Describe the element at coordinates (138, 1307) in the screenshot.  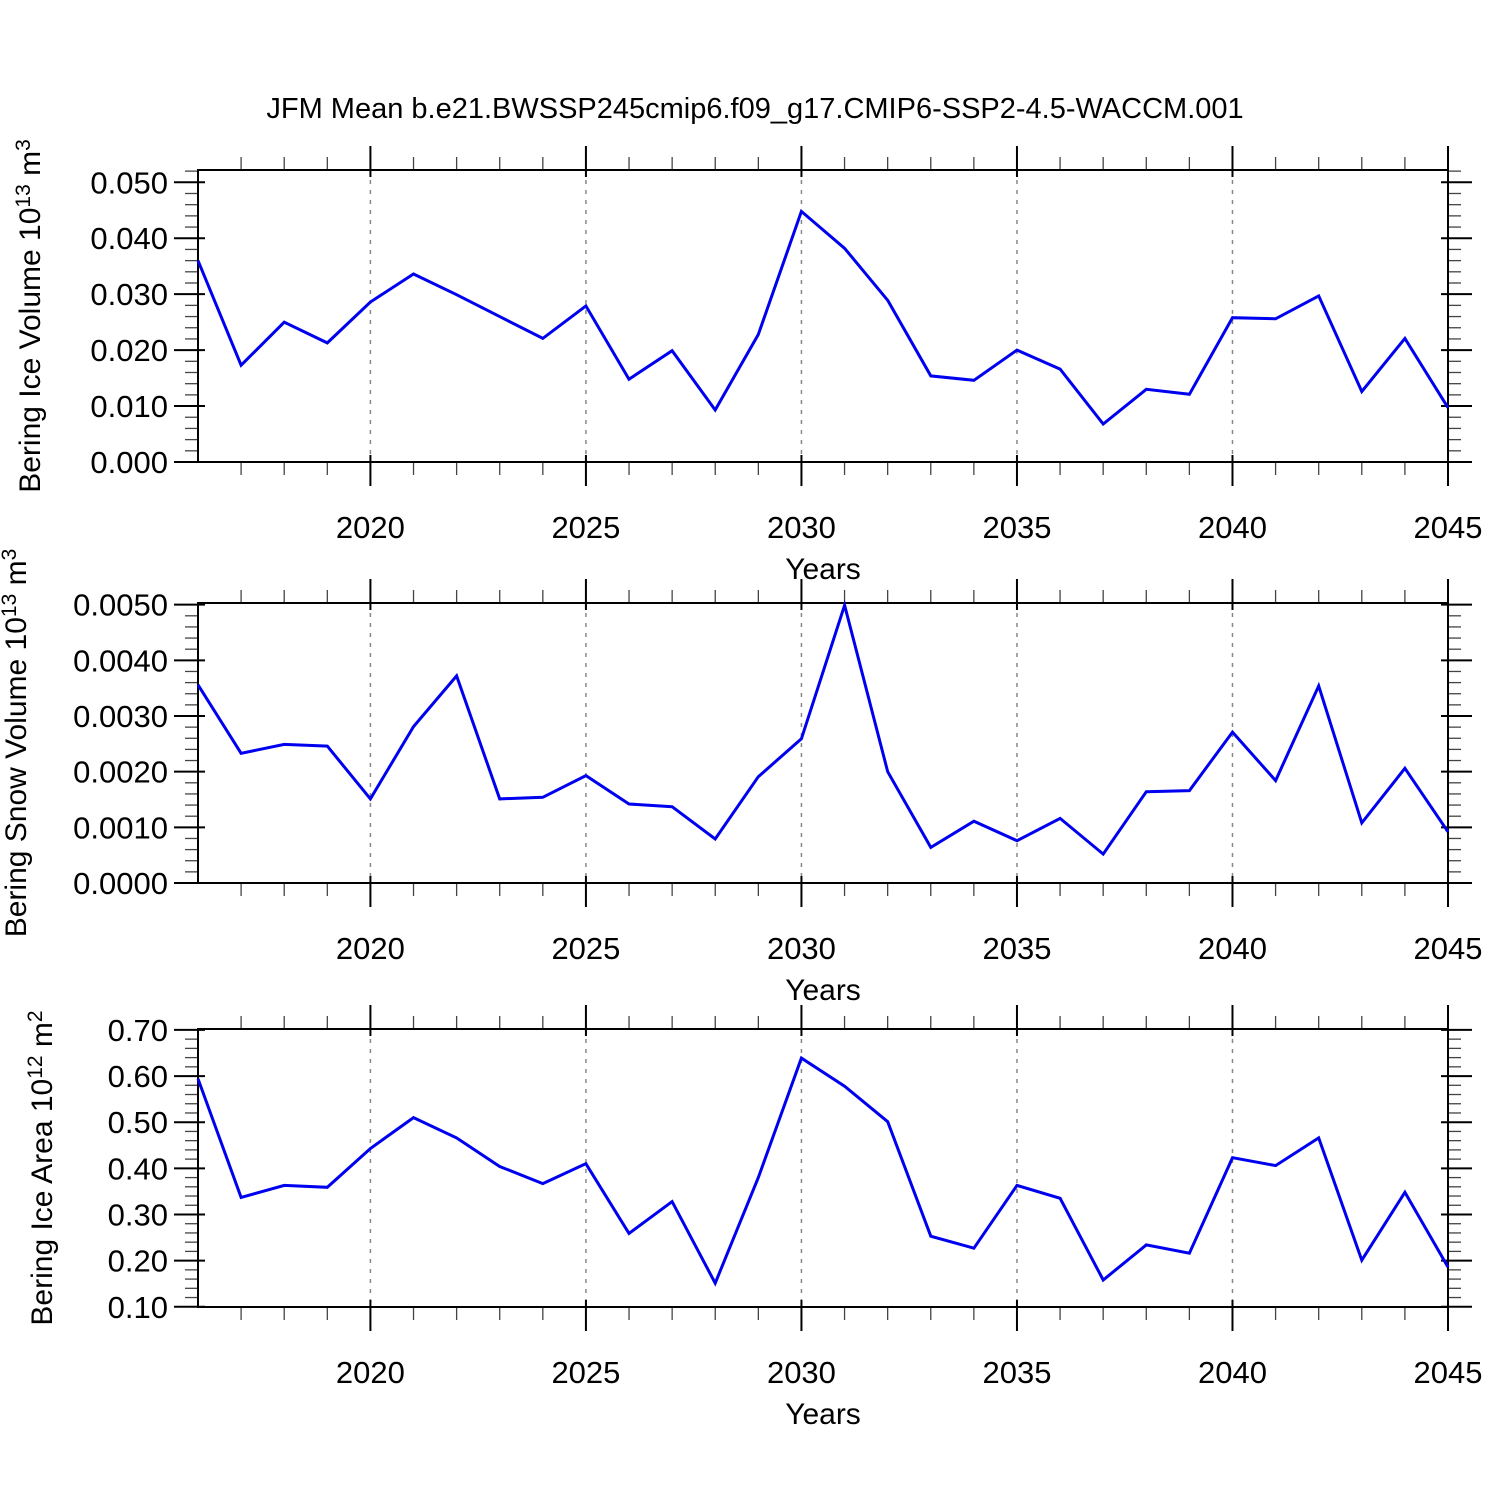
I see `y-tick-label: 0.10` at that location.